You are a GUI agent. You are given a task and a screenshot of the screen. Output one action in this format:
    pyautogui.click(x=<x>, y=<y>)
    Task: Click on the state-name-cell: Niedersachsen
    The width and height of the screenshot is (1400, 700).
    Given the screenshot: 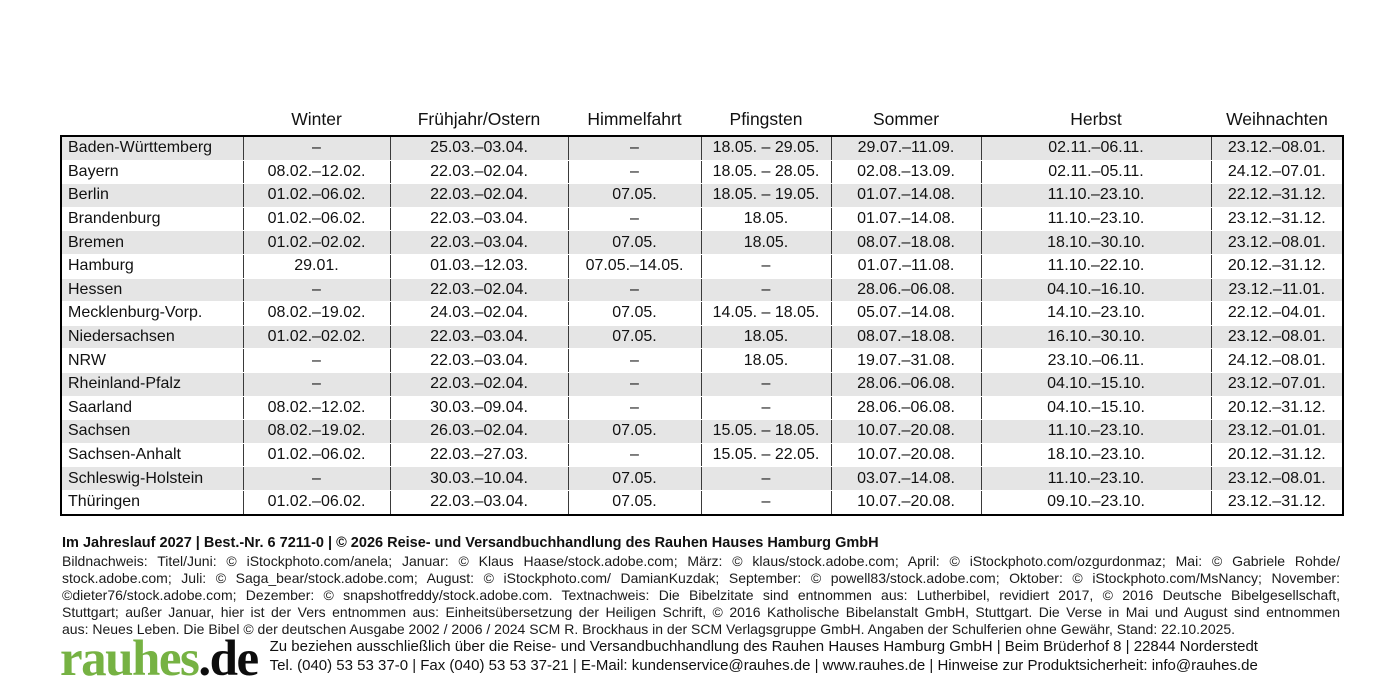 What is the action you would take?
    pyautogui.click(x=152, y=337)
    